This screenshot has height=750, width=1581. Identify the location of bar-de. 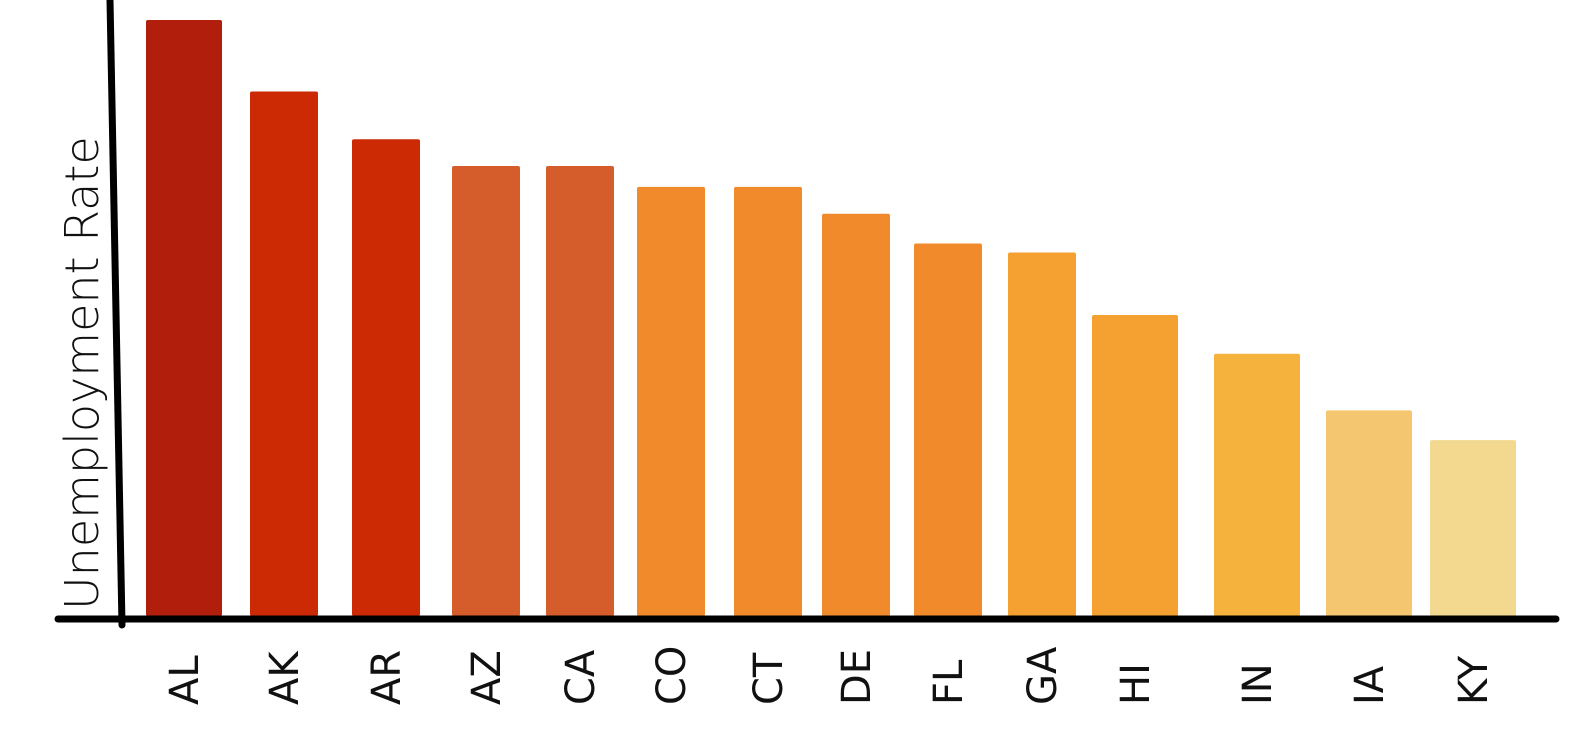
(856, 414).